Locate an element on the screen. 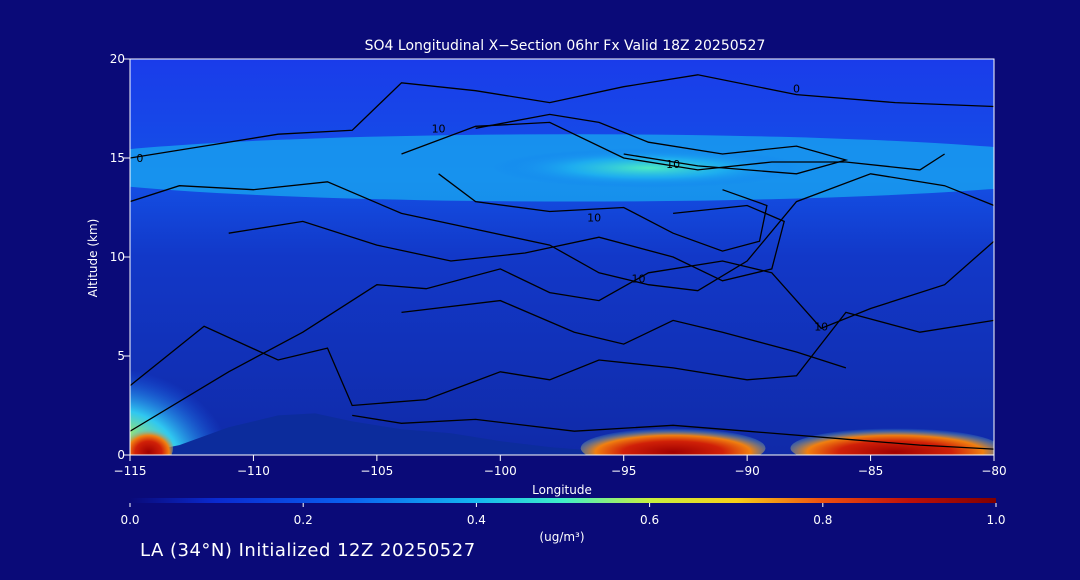 The height and width of the screenshot is (580, 1080). x-tick-label-1: −115 is located at coordinates (130, 471).